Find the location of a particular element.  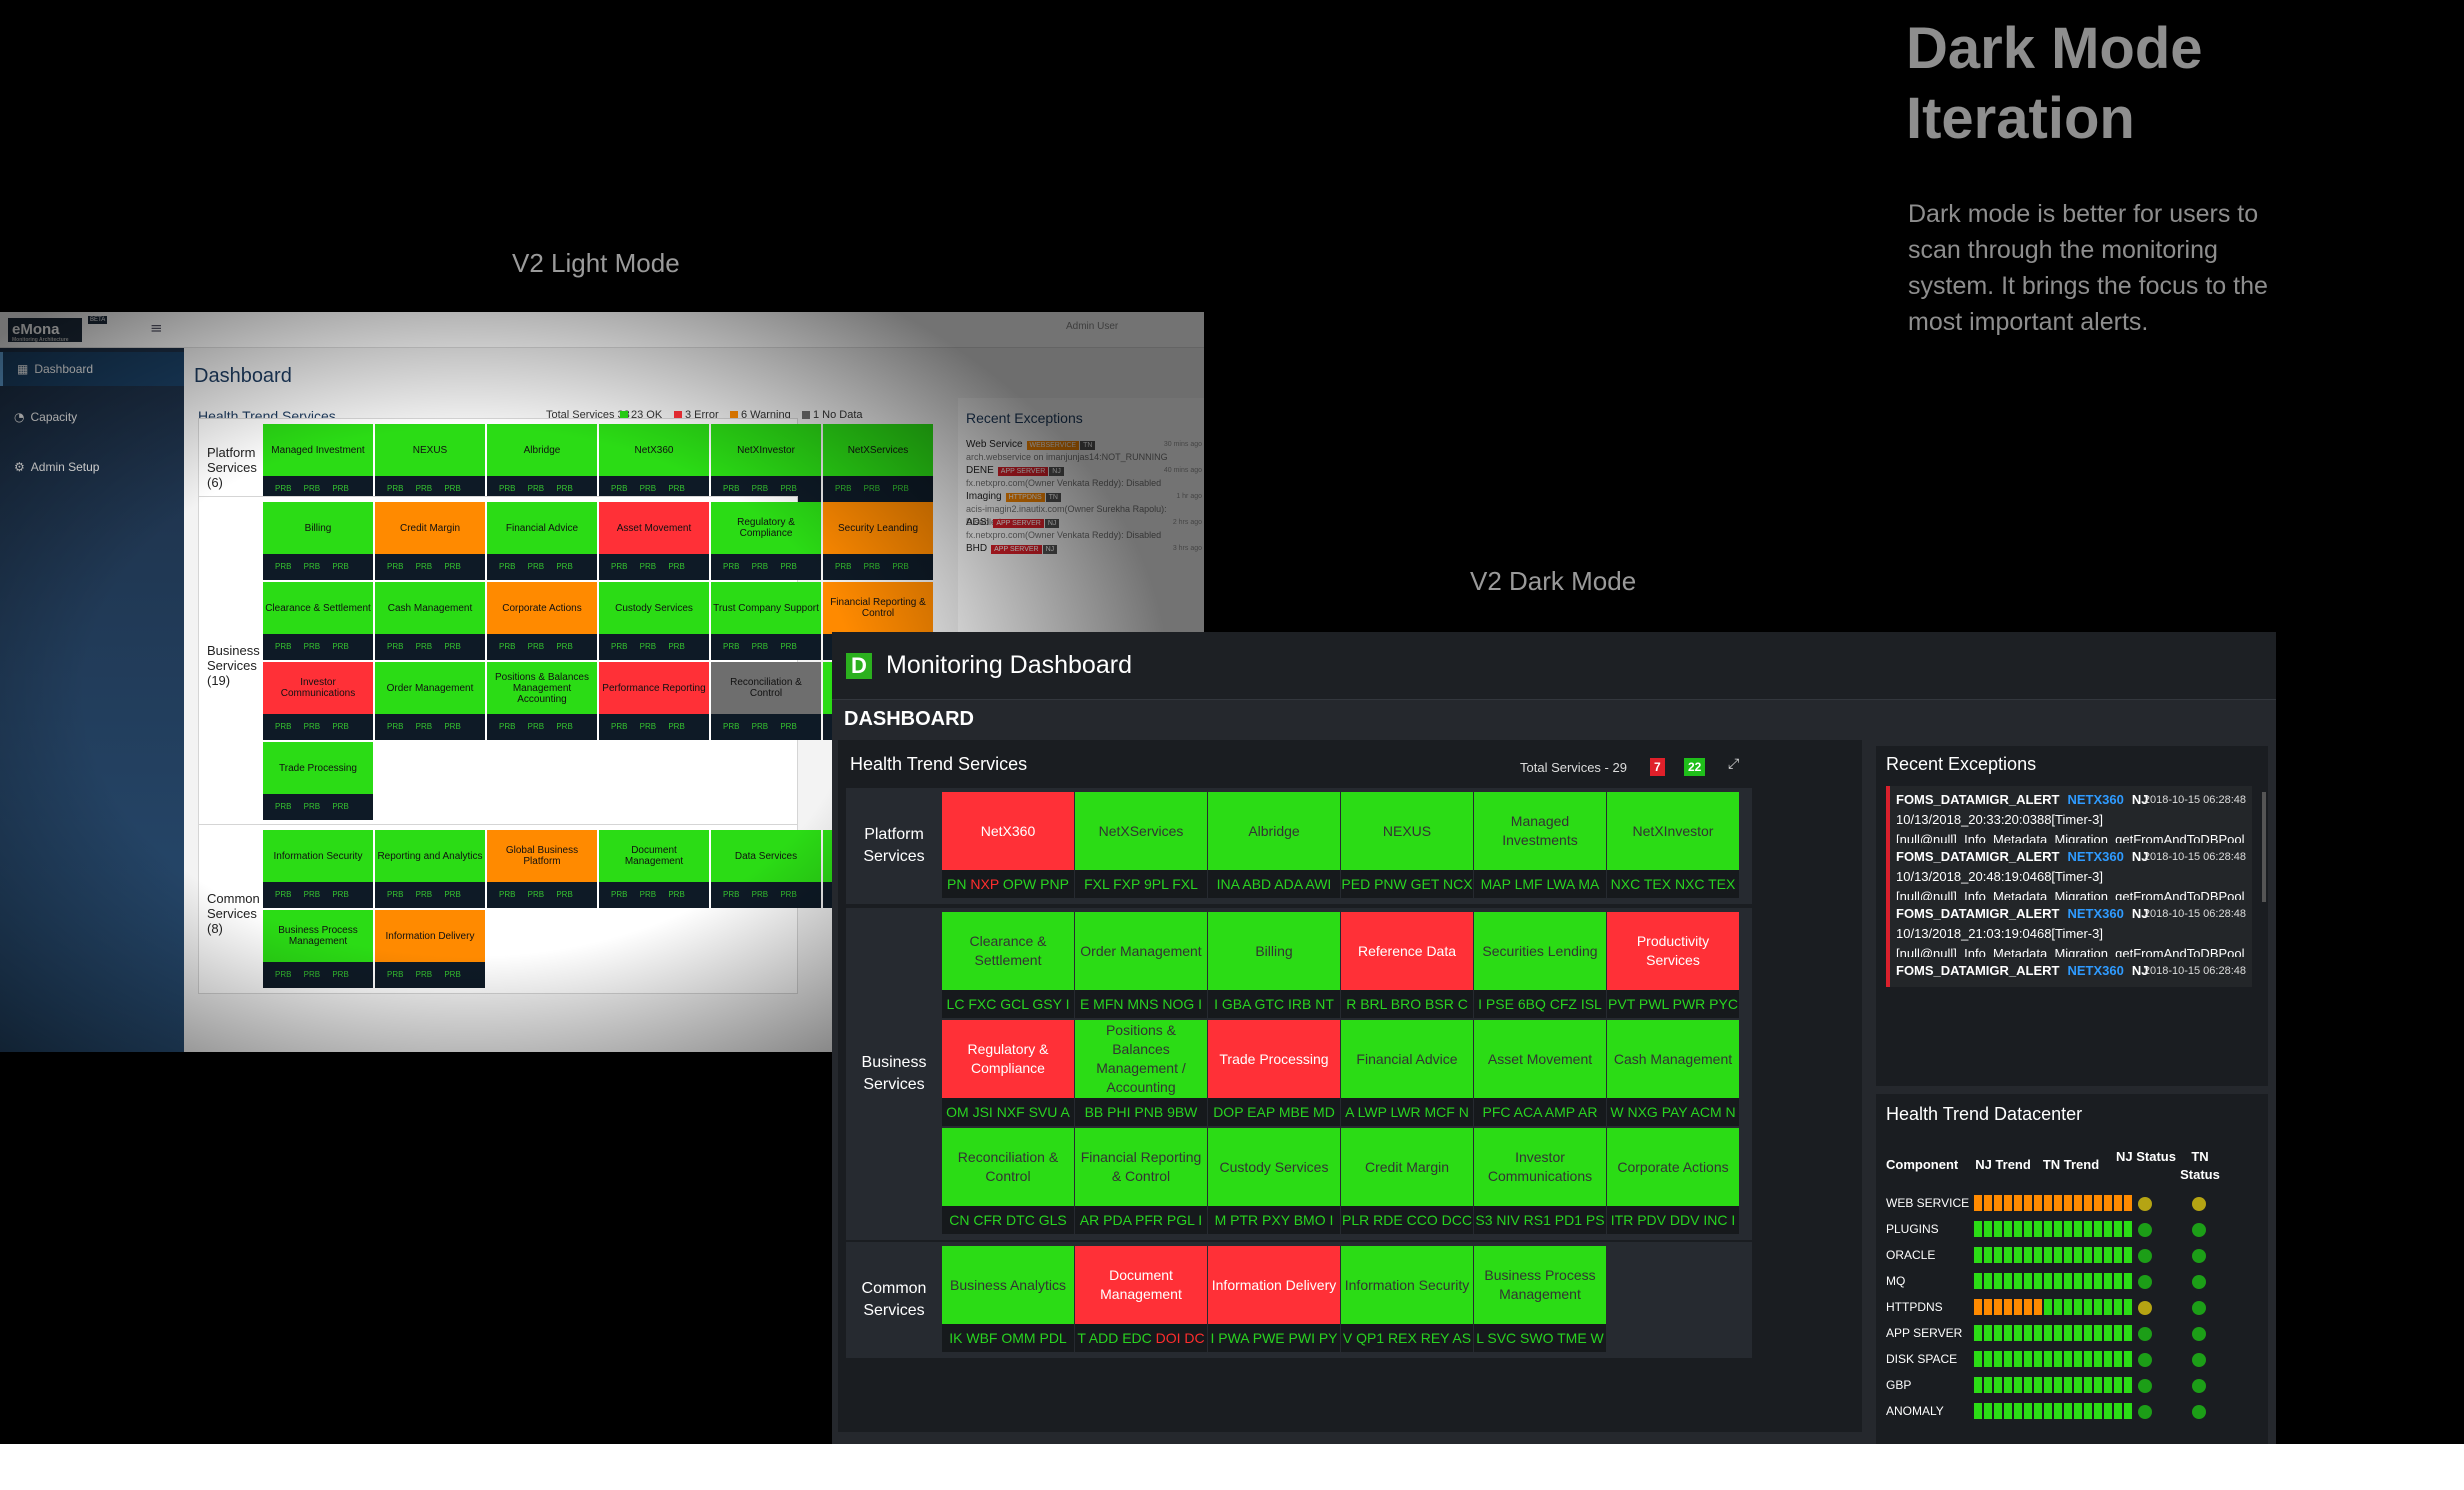

service-tile: Business Analytics IK WBF OMM PDL is located at coordinates (1008, 1299).